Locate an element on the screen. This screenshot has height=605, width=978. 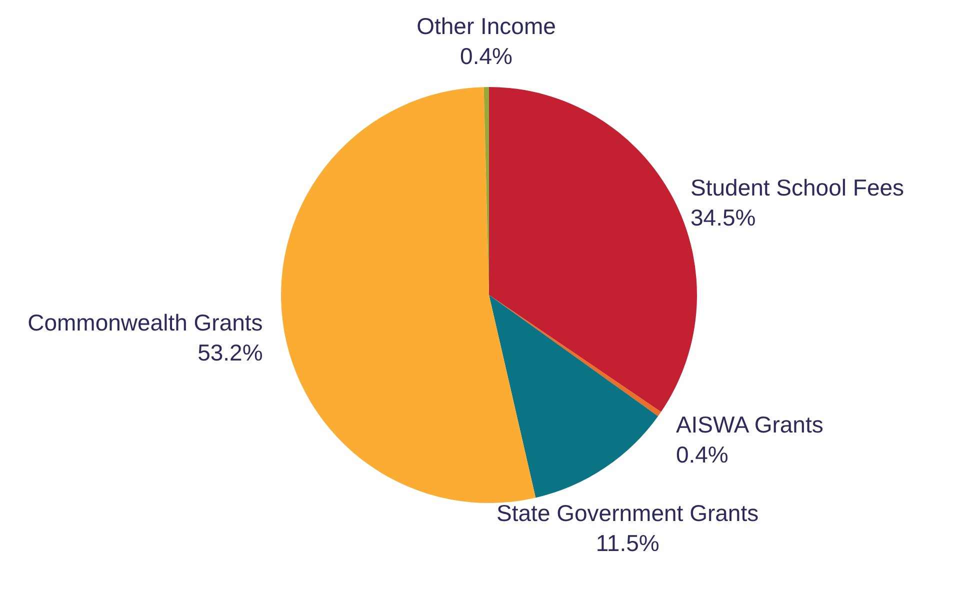
data-label: 11.5% is located at coordinates (628, 543).